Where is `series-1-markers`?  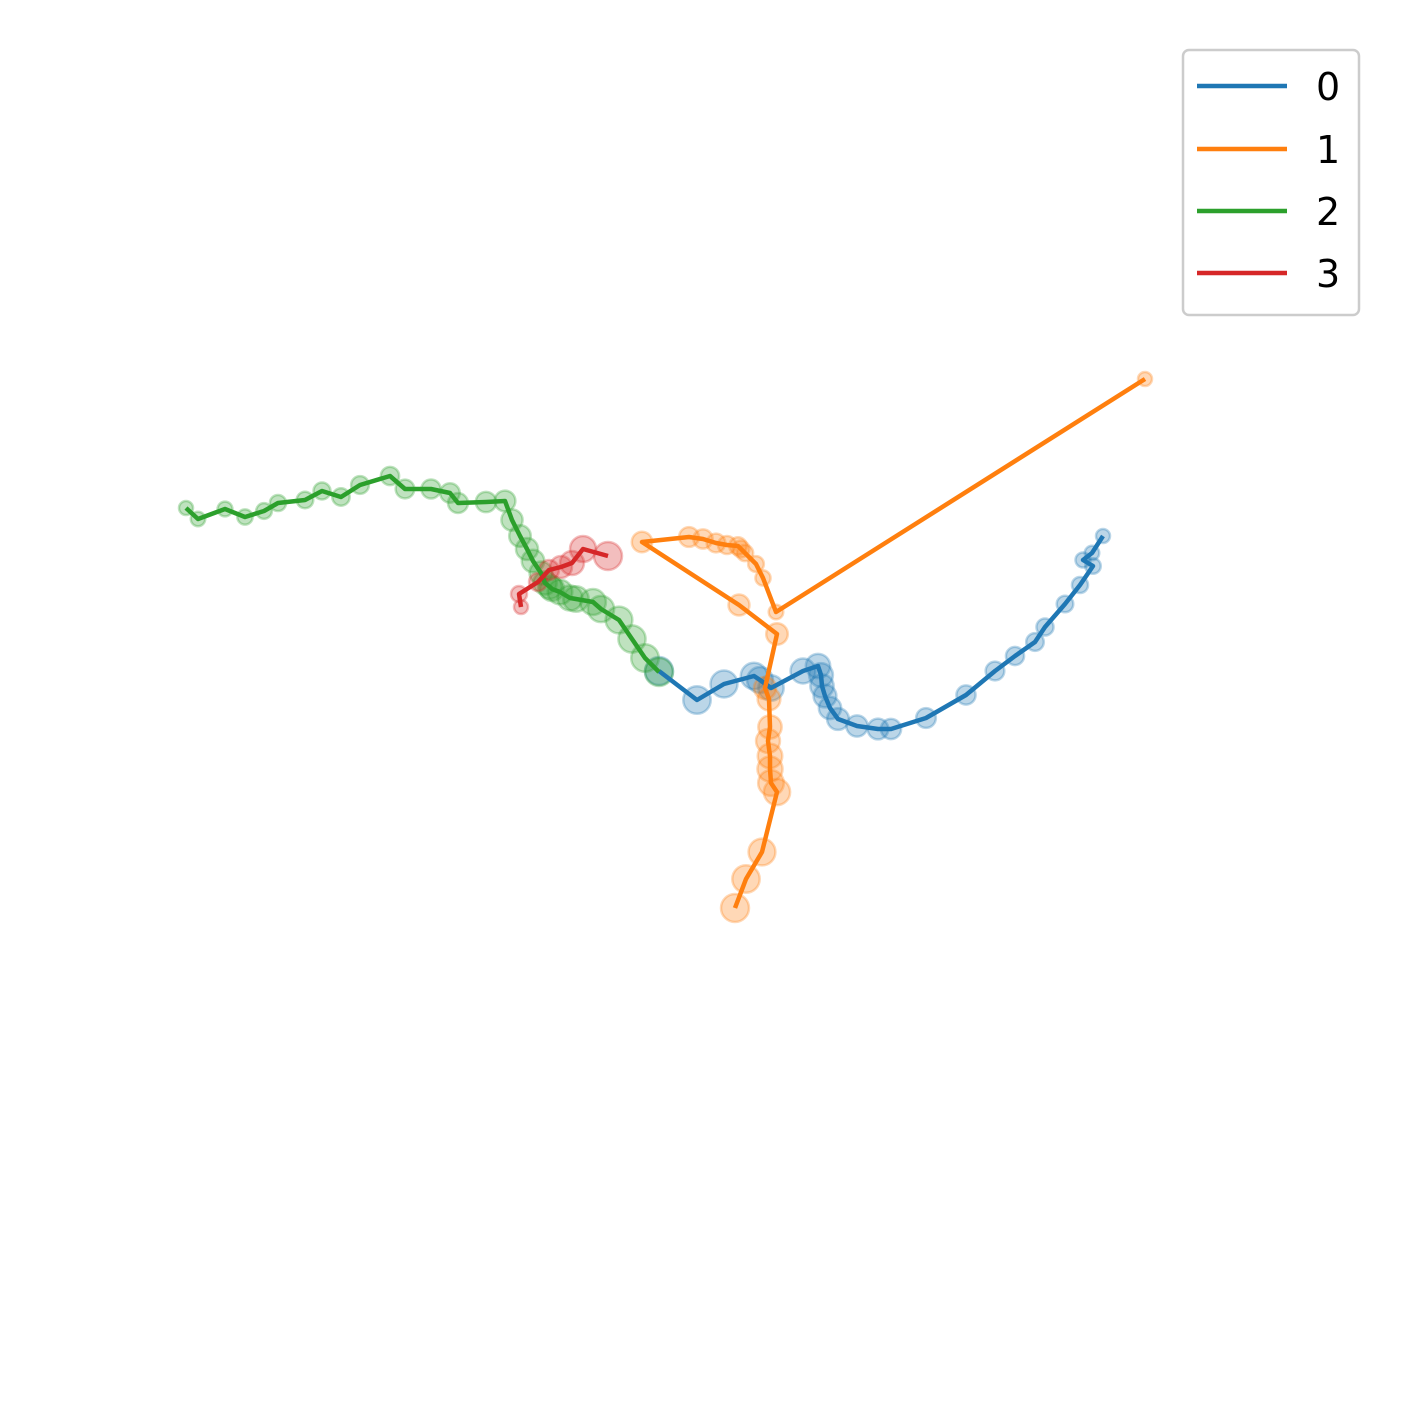 series-1-markers is located at coordinates (892, 647).